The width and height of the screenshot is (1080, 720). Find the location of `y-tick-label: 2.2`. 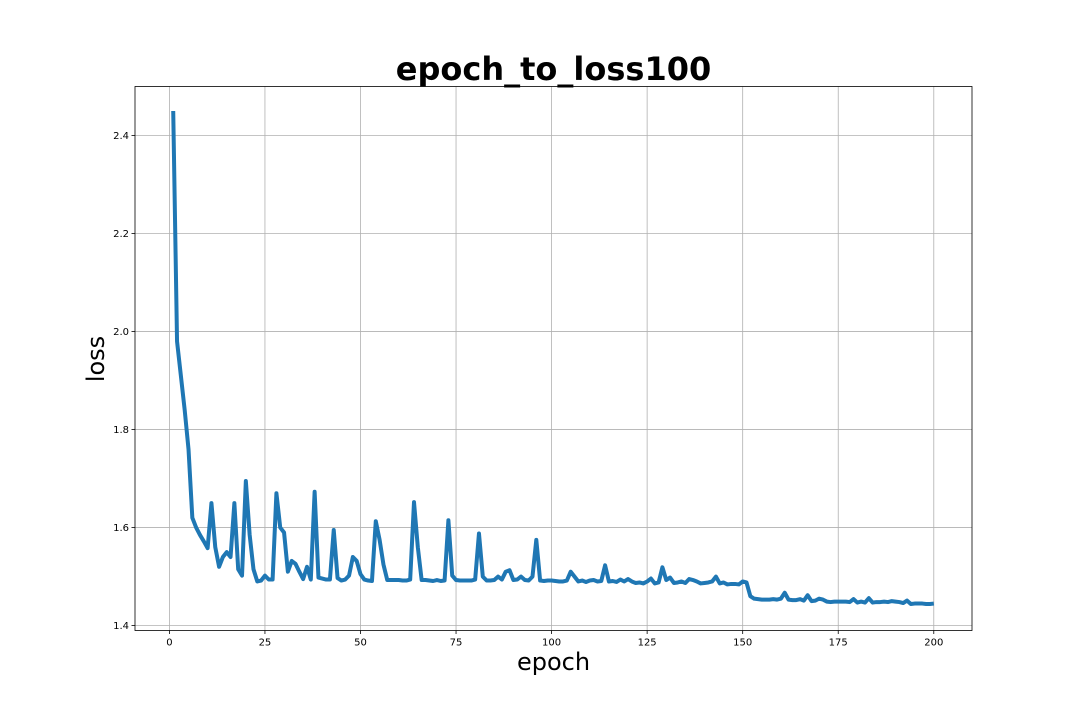

y-tick-label: 2.2 is located at coordinates (121, 234).